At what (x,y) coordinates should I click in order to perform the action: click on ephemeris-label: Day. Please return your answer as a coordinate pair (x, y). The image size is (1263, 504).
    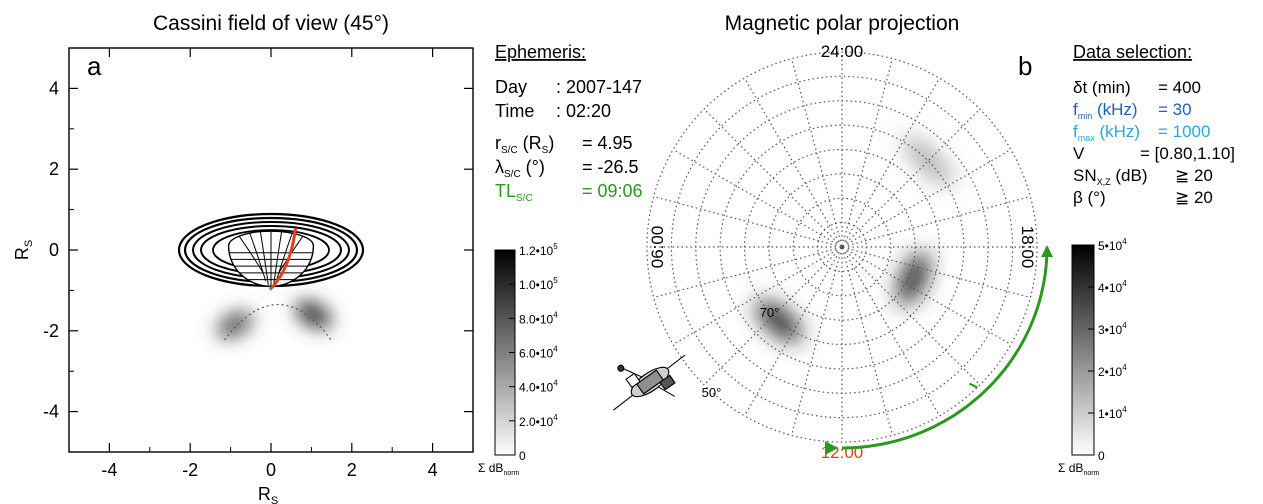
    Looking at the image, I should click on (511, 87).